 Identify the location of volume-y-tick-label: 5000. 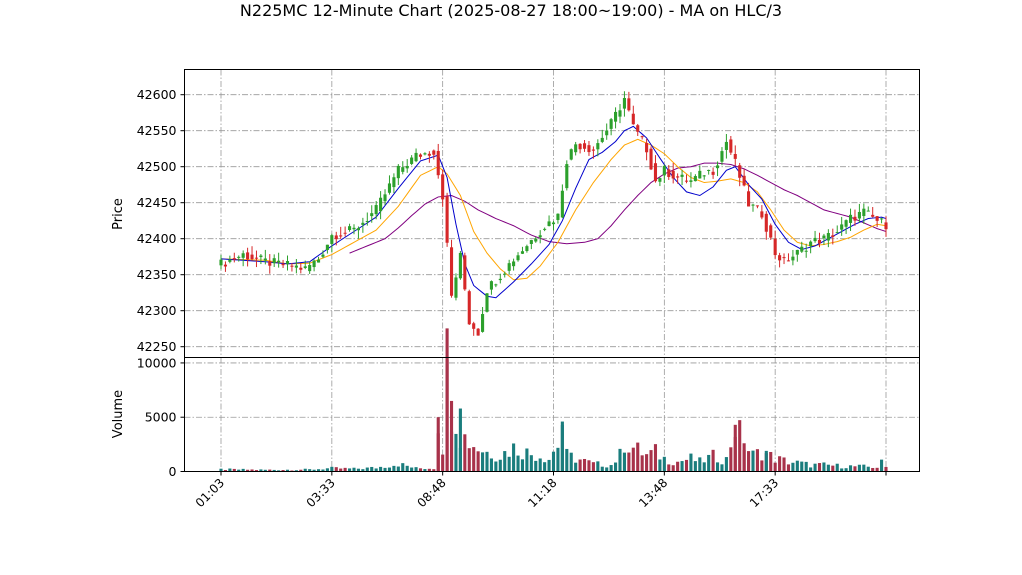
(161, 417).